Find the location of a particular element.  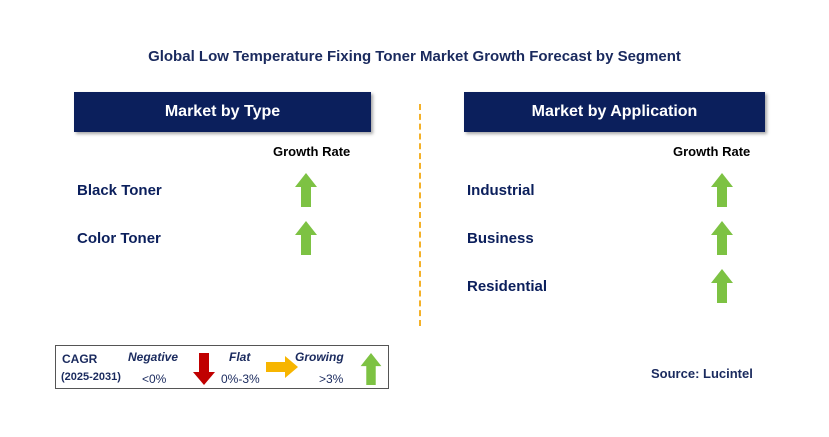

legend-flat-range: 0%-3% is located at coordinates (240, 379).